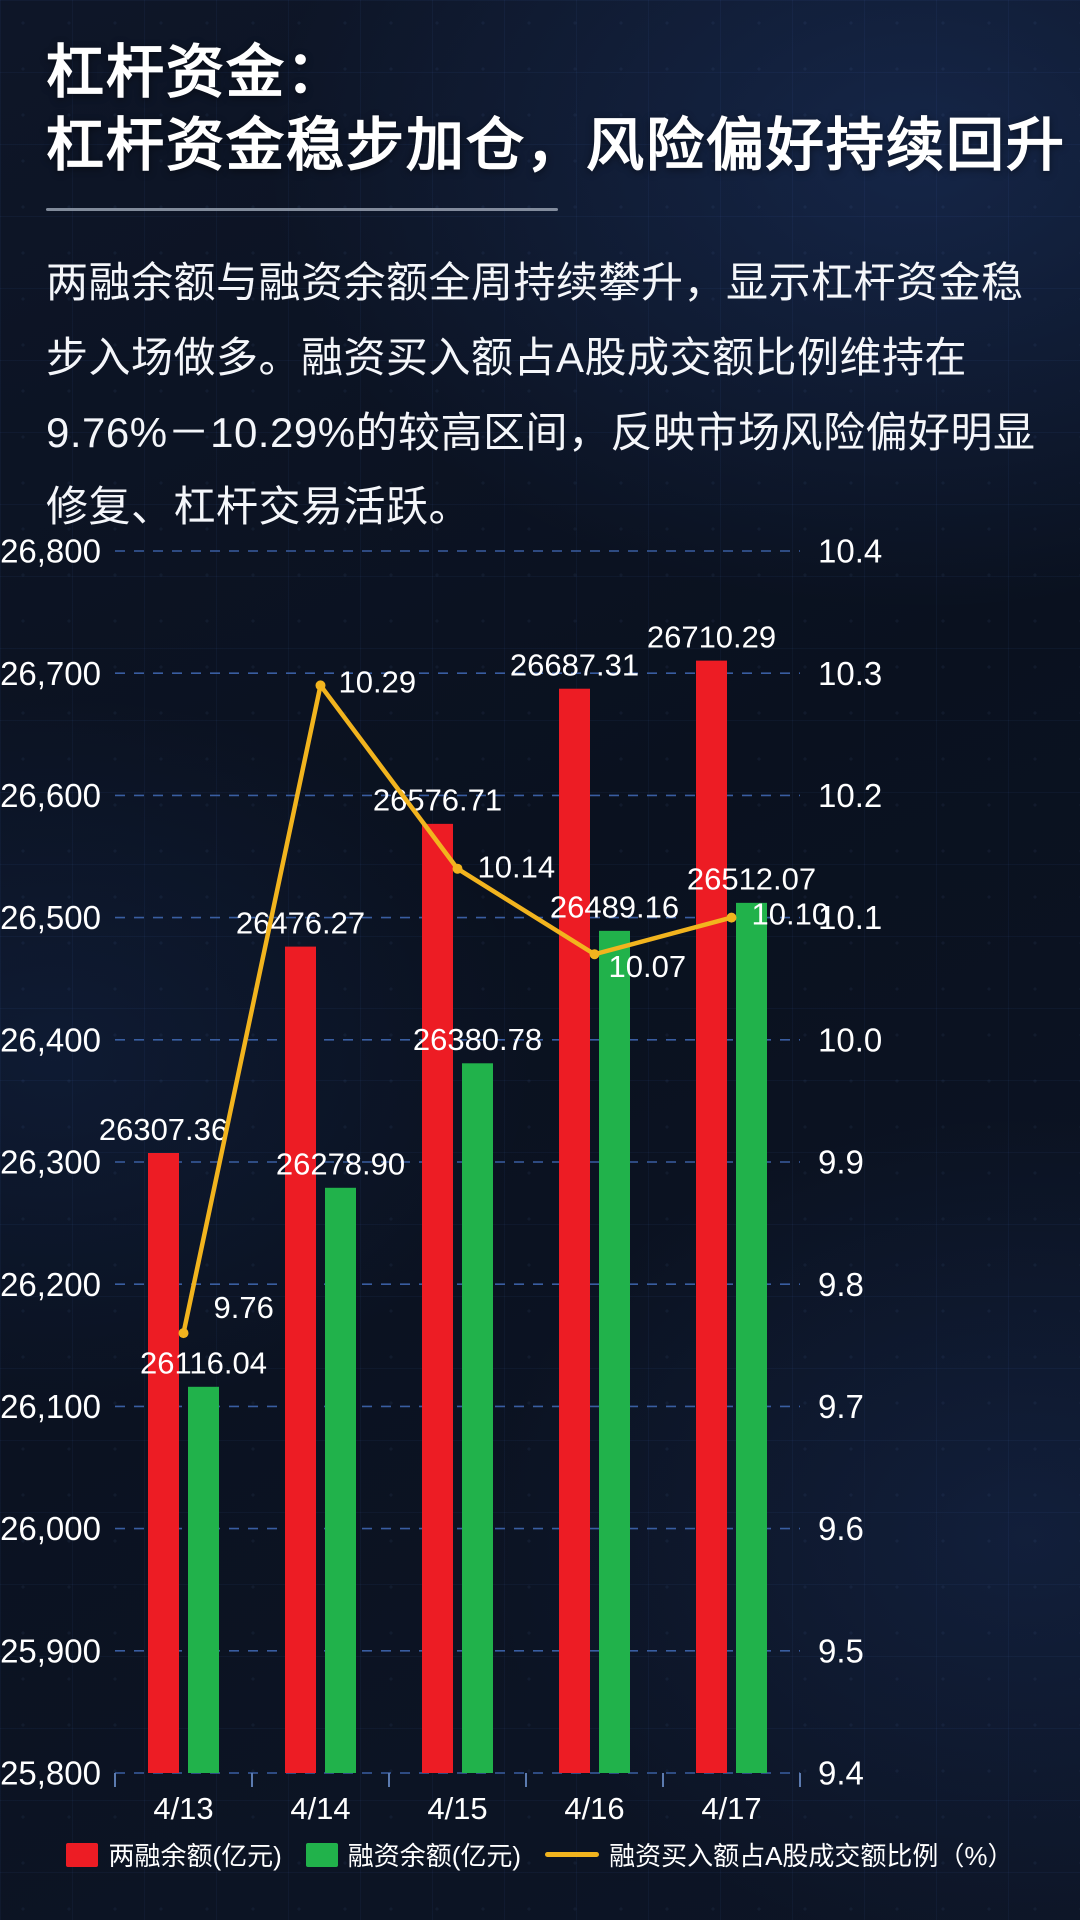 This screenshot has width=1080, height=1920. What do you see at coordinates (203, 1363) in the screenshot?
I see `bar-value-label: 26116.04` at bounding box center [203, 1363].